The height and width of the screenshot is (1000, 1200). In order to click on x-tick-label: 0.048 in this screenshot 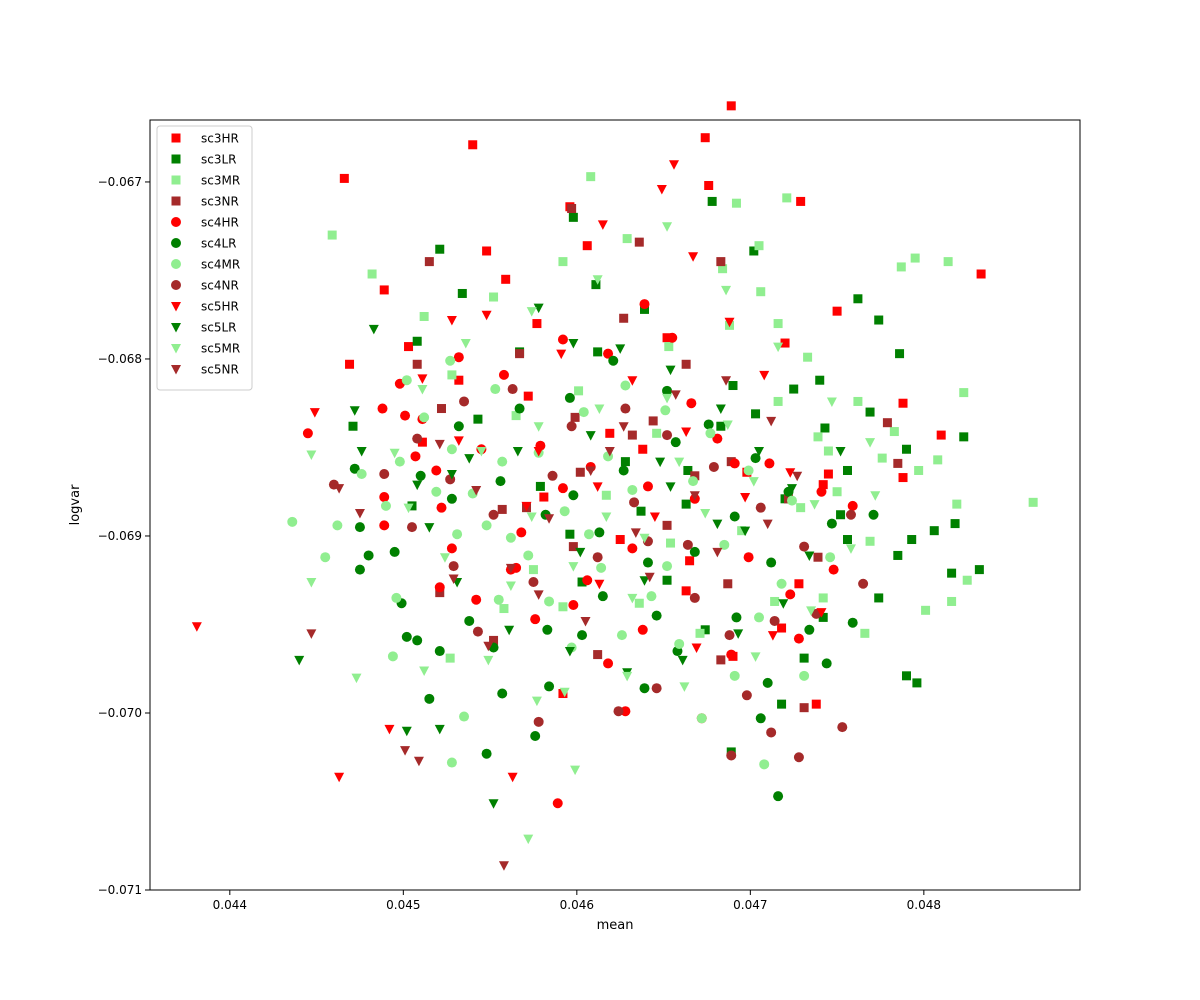, I will do `click(924, 905)`.